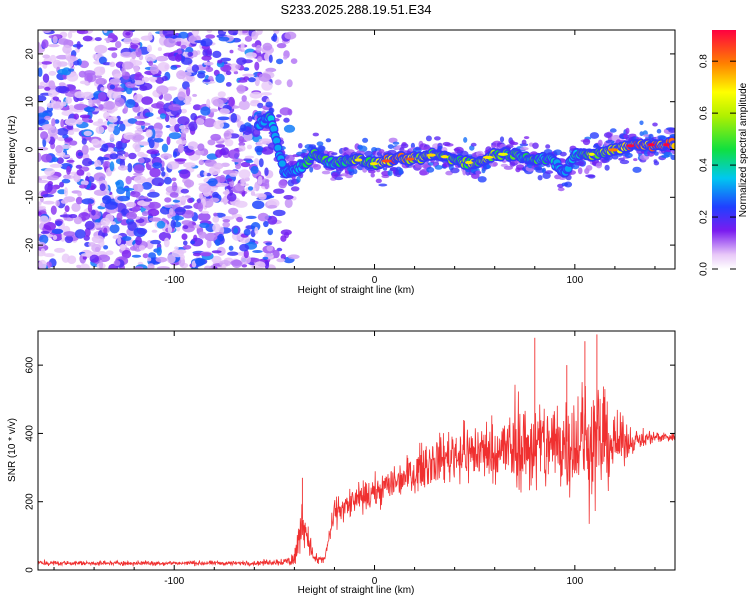  Describe the element at coordinates (356, 290) in the screenshot. I see `spectrogram-xlabel: Height of straight line (km)` at that location.